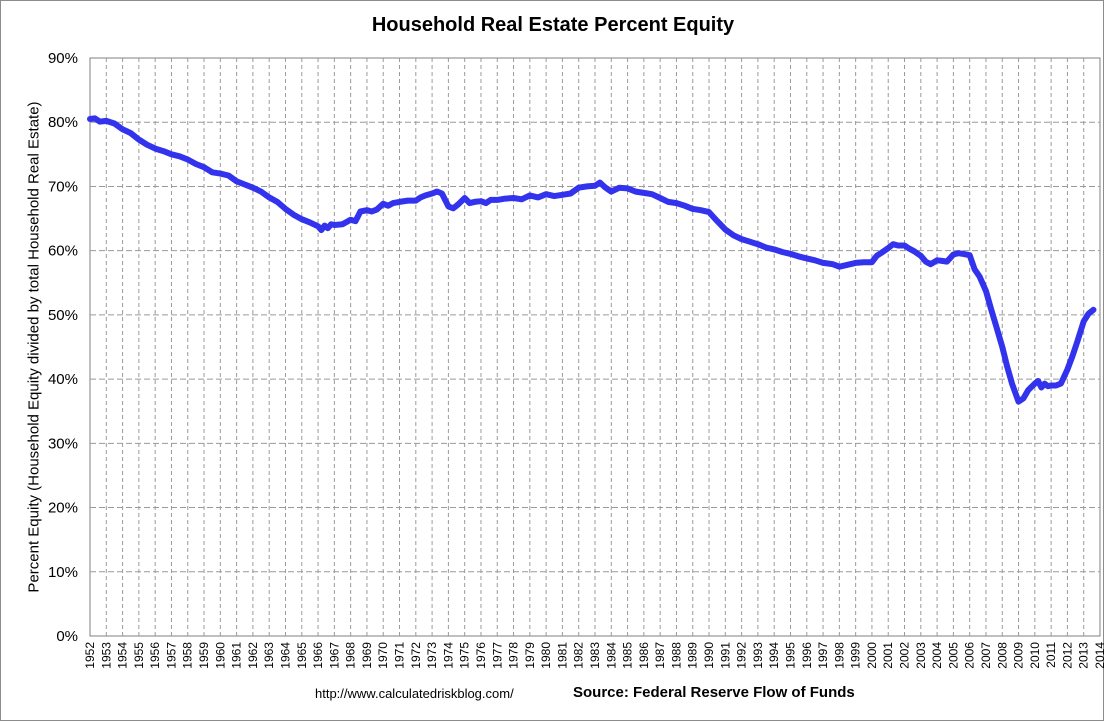  What do you see at coordinates (414, 693) in the screenshot?
I see `source-url: http://www.calculatedriskblog.com/` at bounding box center [414, 693].